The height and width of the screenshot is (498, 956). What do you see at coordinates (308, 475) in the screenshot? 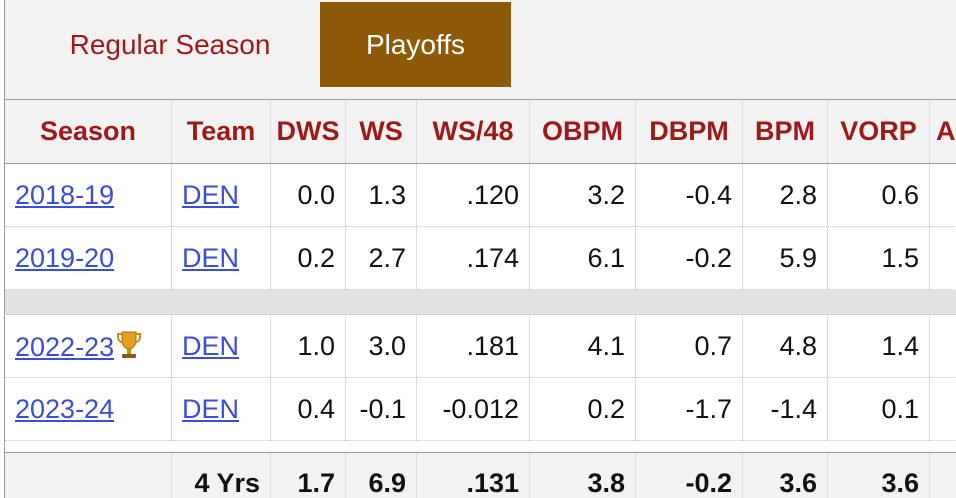
I see `dws-total: 1.7` at bounding box center [308, 475].